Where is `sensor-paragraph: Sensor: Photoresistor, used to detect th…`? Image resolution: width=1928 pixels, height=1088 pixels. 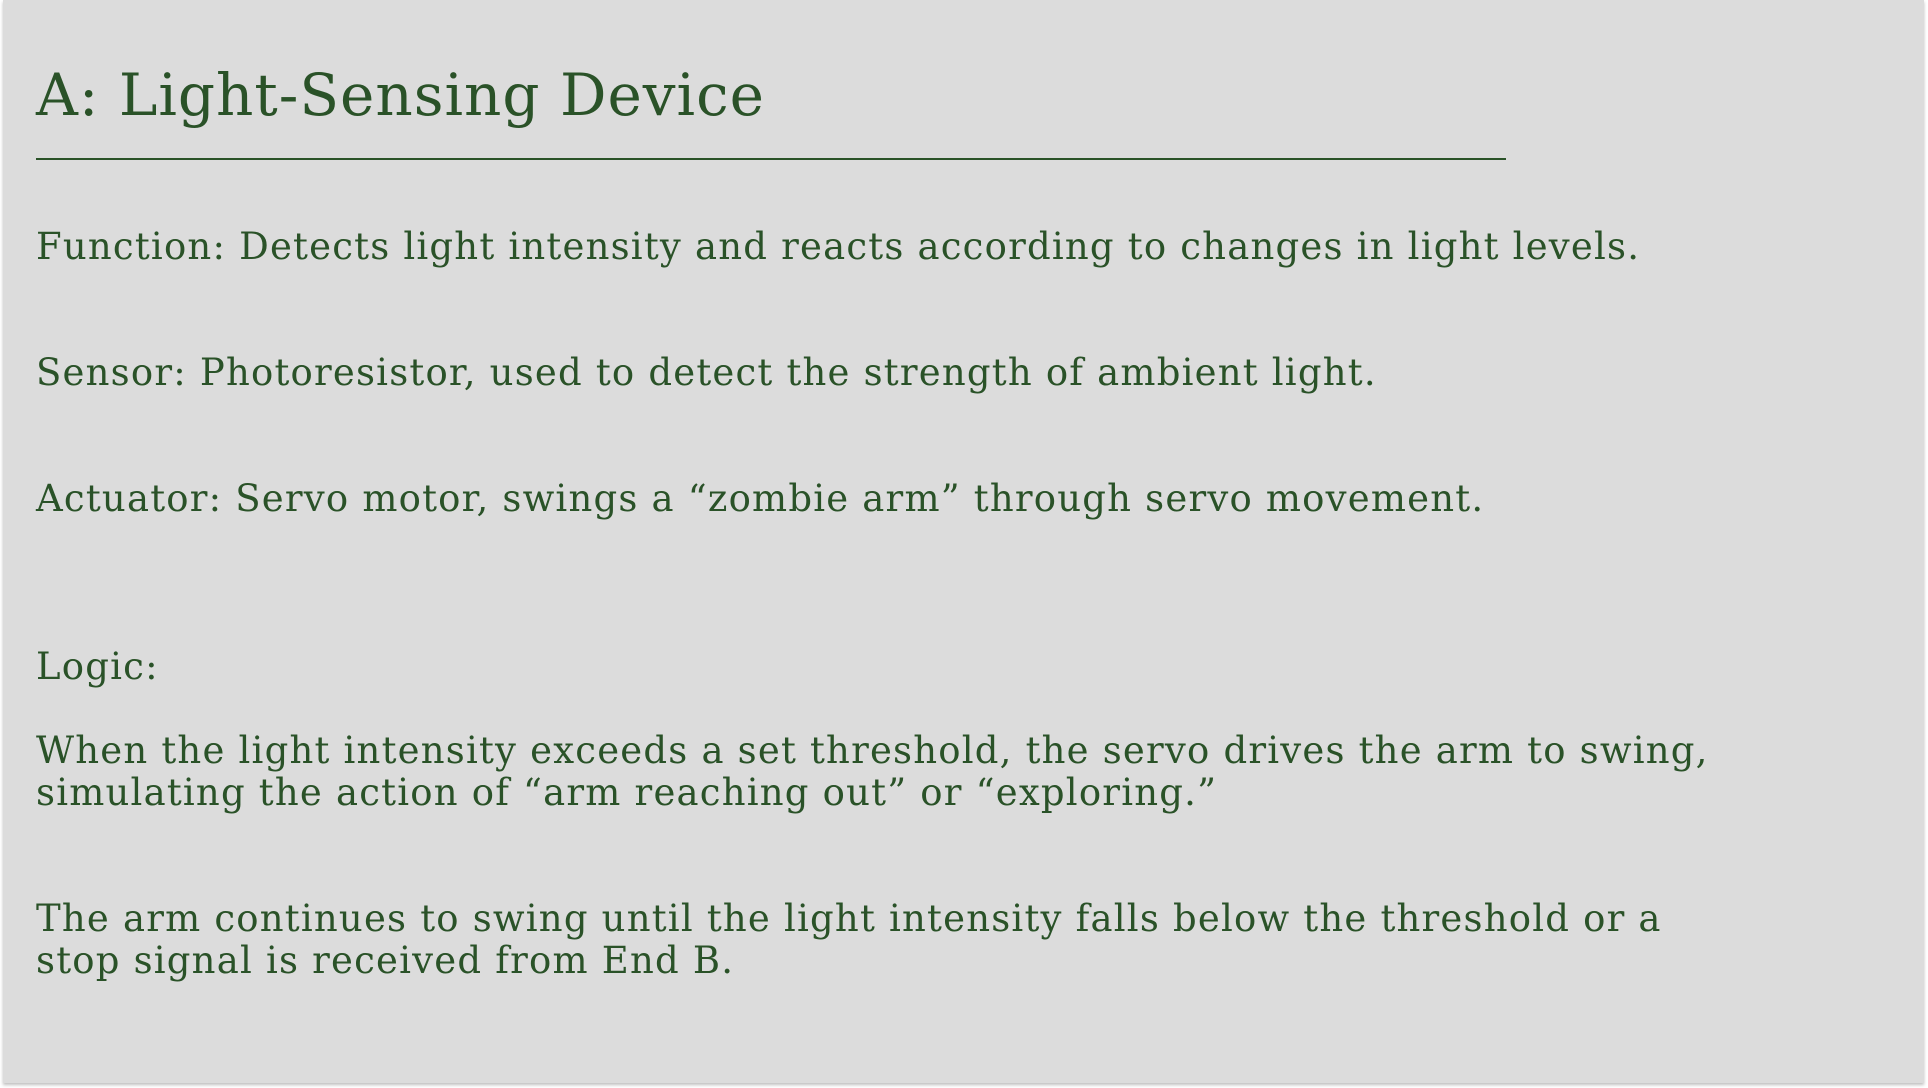 sensor-paragraph: Sensor: Photoresistor, used to detect th… is located at coordinates (706, 372).